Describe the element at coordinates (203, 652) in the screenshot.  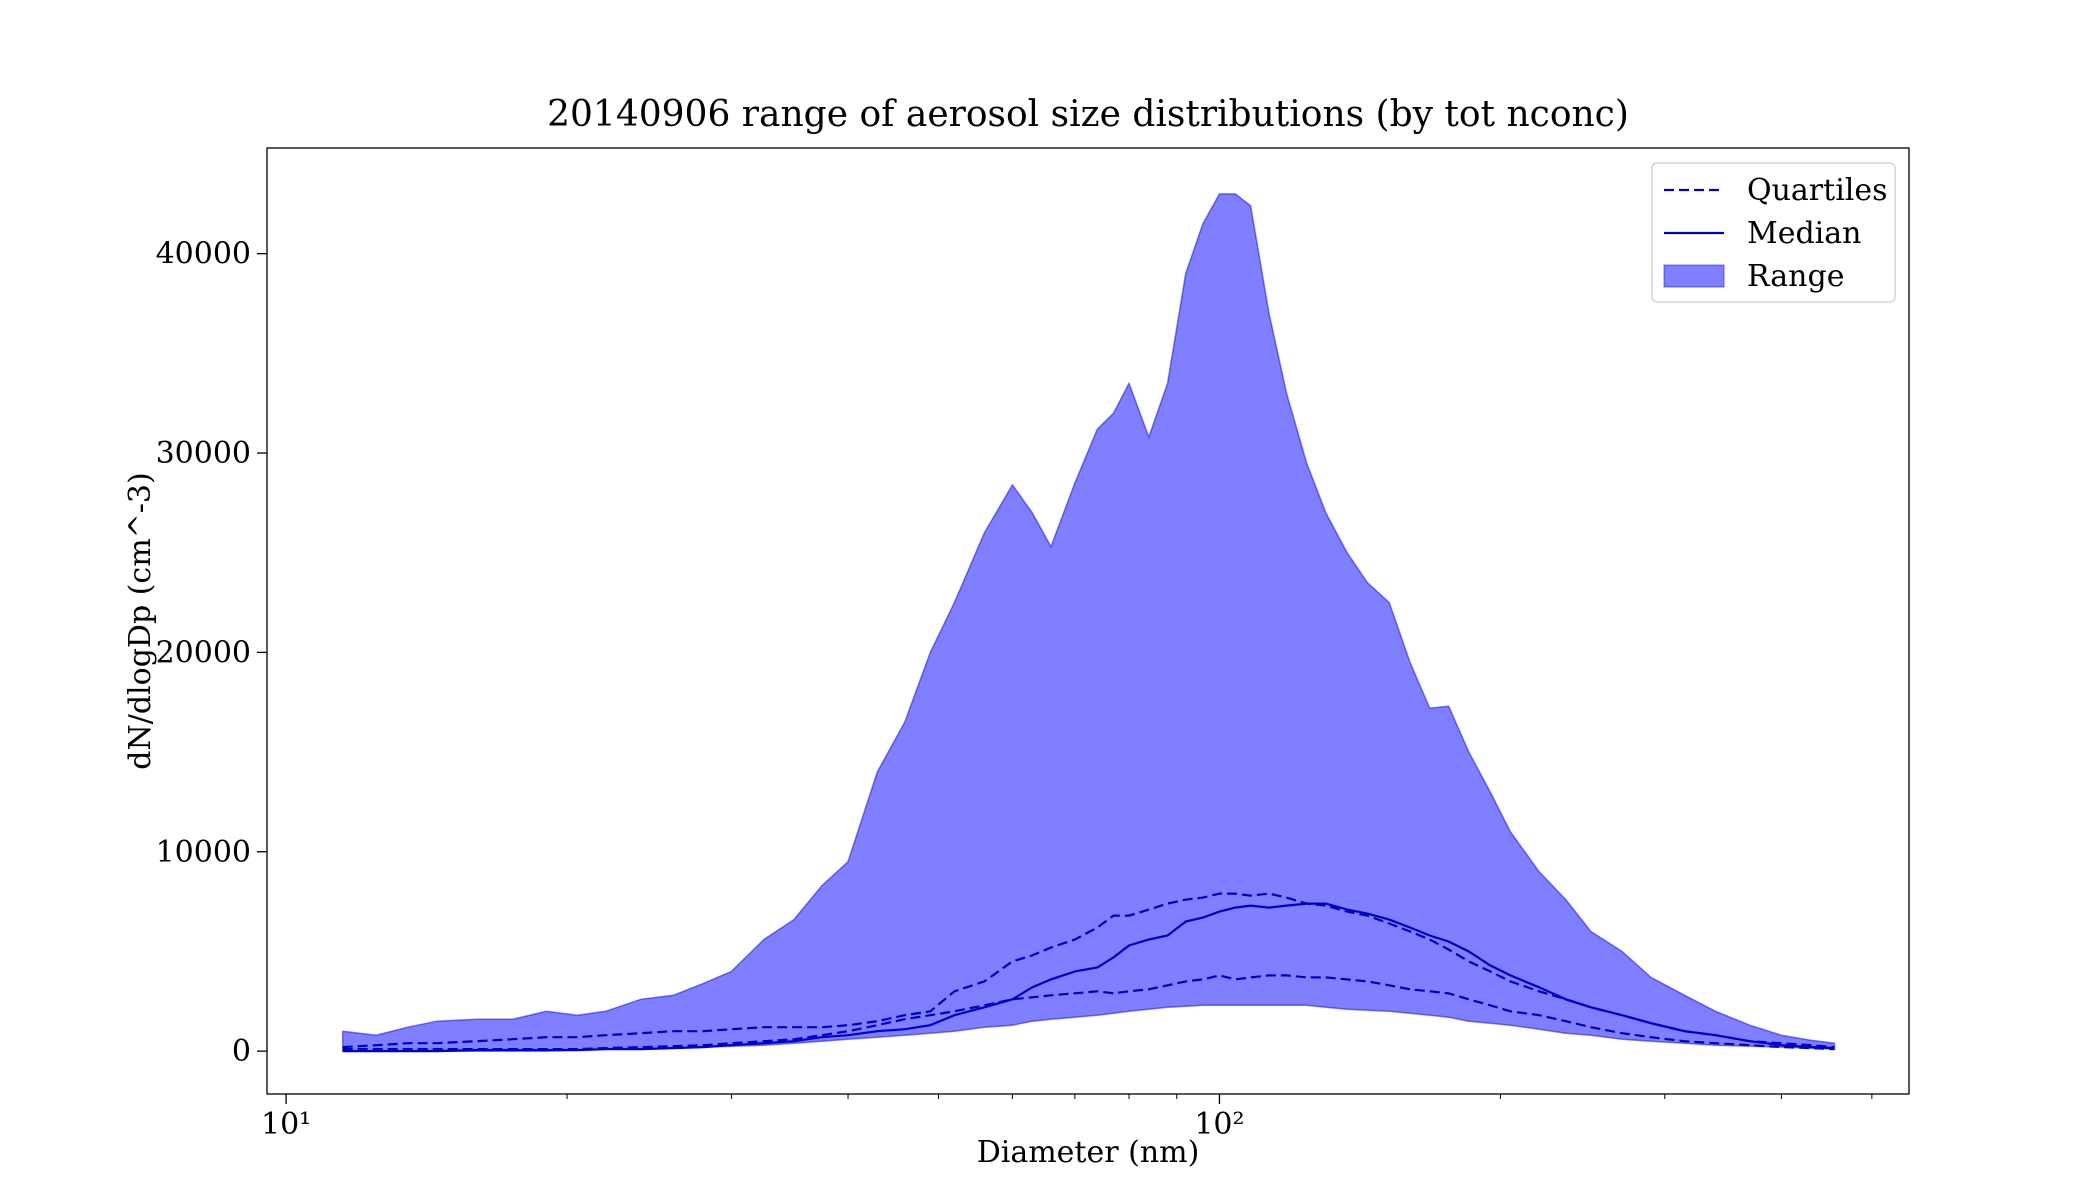
I see `y-tick-label: 20000` at that location.